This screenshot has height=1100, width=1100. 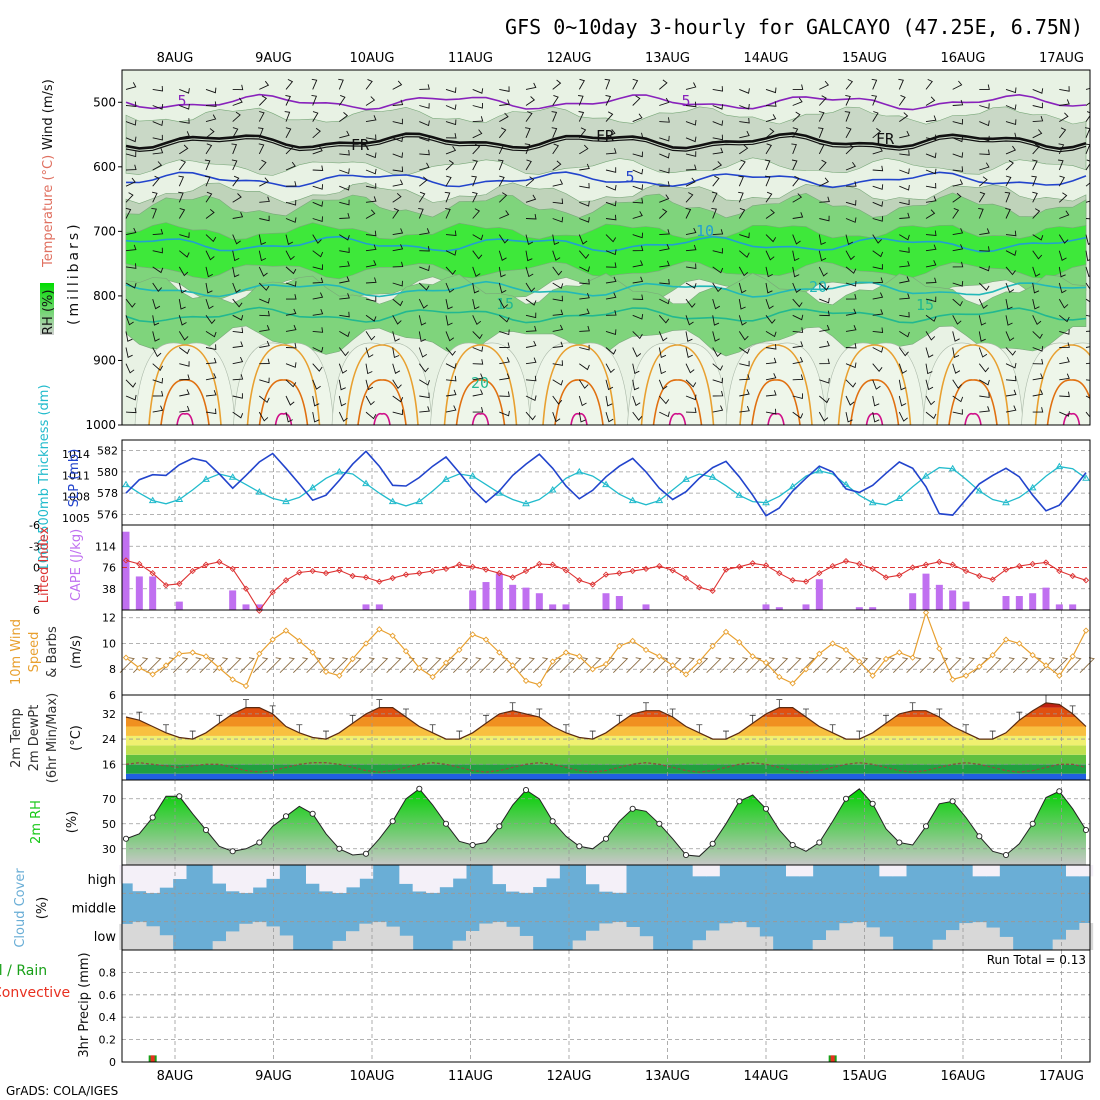 I want to click on temp-legend-label: Temperature (°C), so click(x=48, y=211).